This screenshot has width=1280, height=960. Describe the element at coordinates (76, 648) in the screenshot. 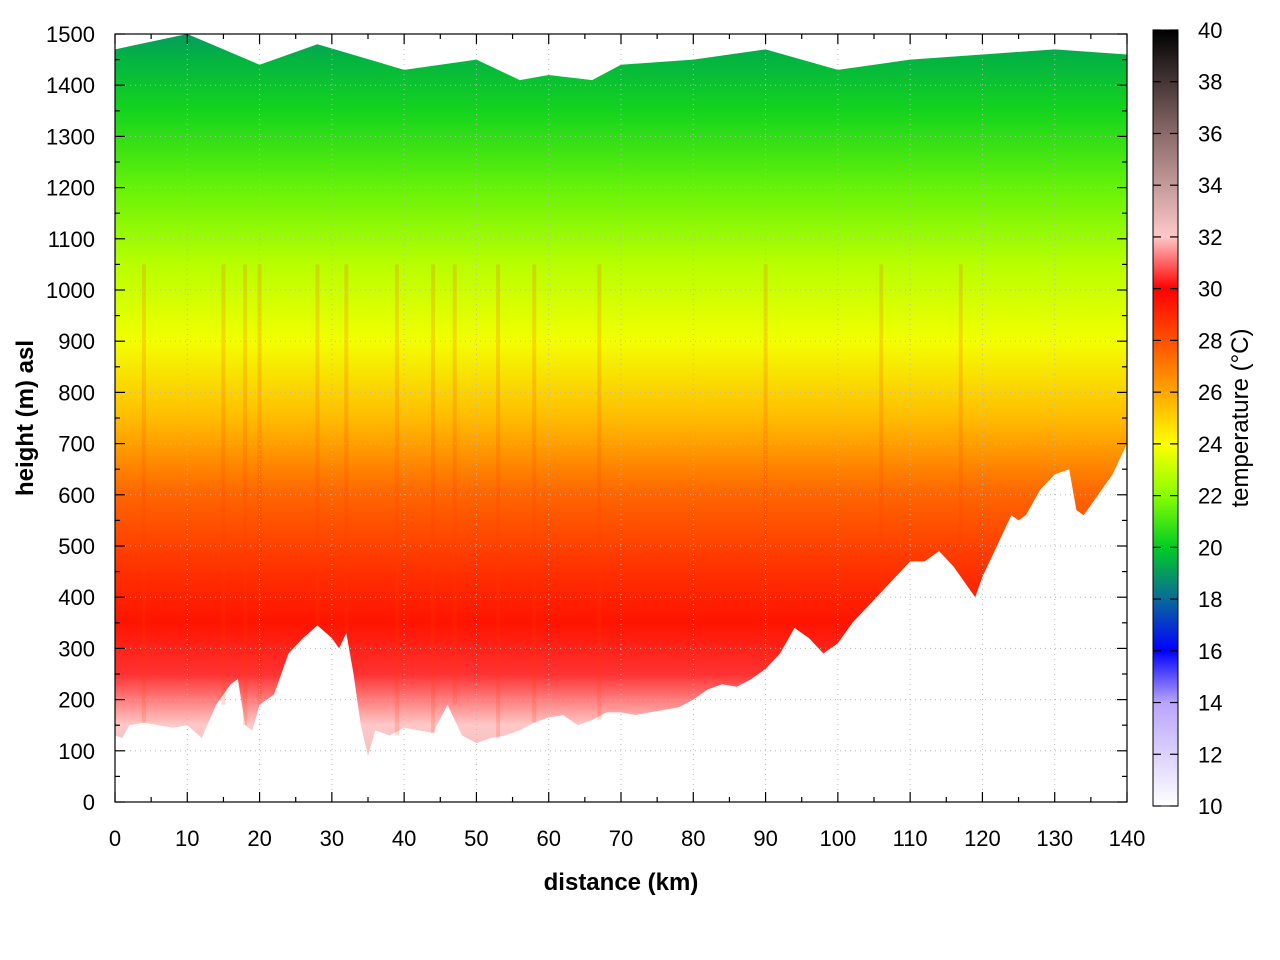

I see `y-tick-label: 300` at that location.